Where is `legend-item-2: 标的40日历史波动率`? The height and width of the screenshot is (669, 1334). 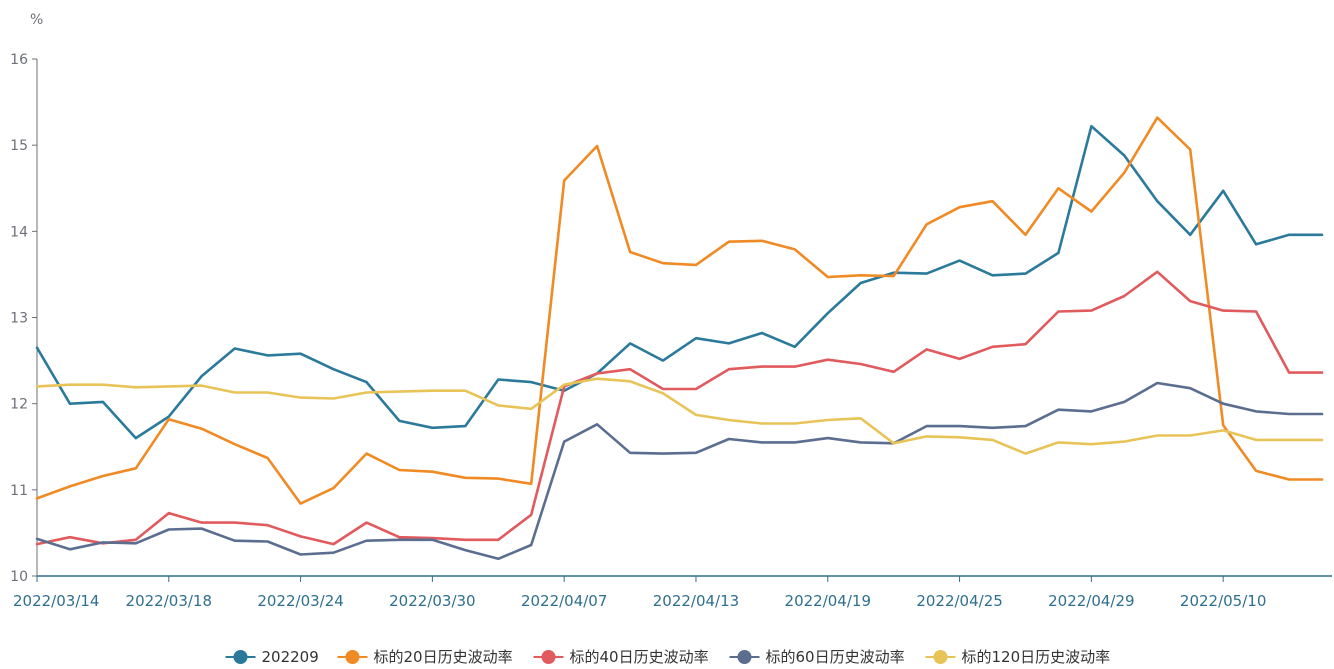
legend-item-2: 标的40日历史波动率 is located at coordinates (621, 657).